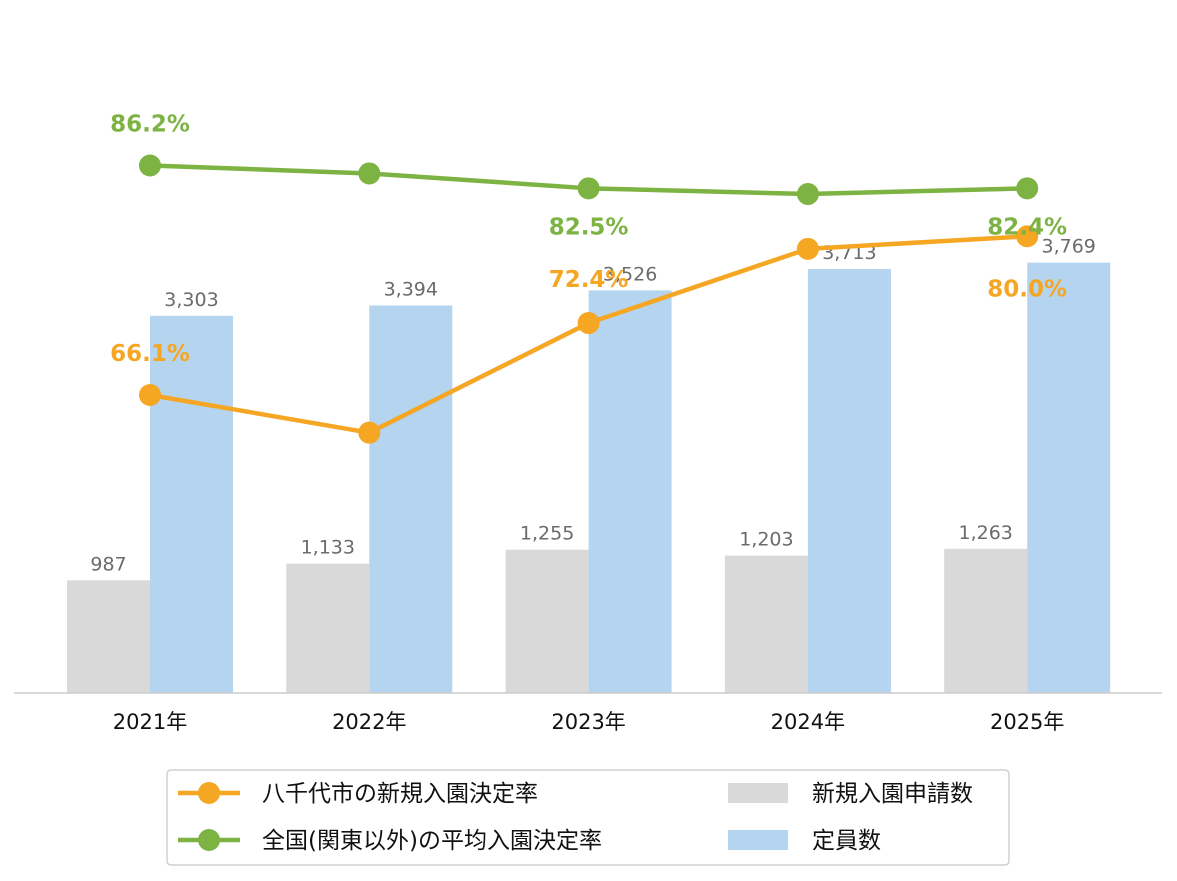 The height and width of the screenshot is (881, 1177). Describe the element at coordinates (369, 722) in the screenshot. I see `x-tick-label: 2022年` at that location.